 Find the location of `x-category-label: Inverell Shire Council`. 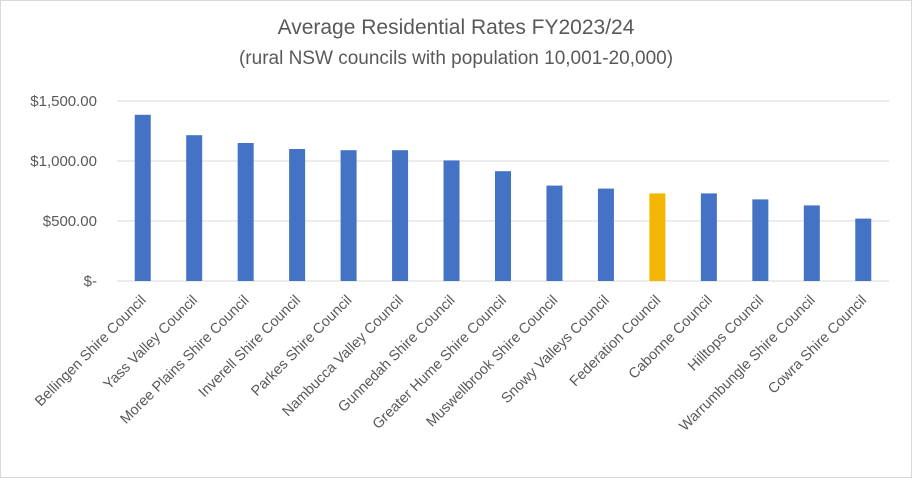

x-category-label: Inverell Shire Council is located at coordinates (250, 347).